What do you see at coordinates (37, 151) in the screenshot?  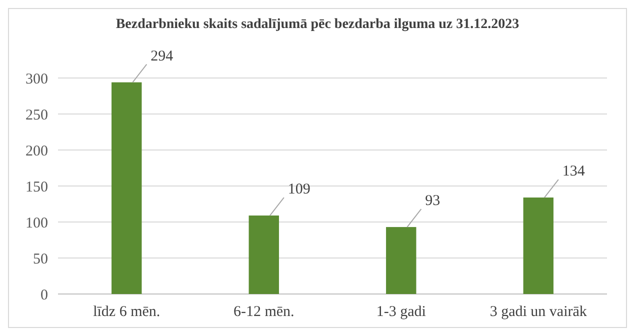 I see `y-tick-label: 200` at bounding box center [37, 151].